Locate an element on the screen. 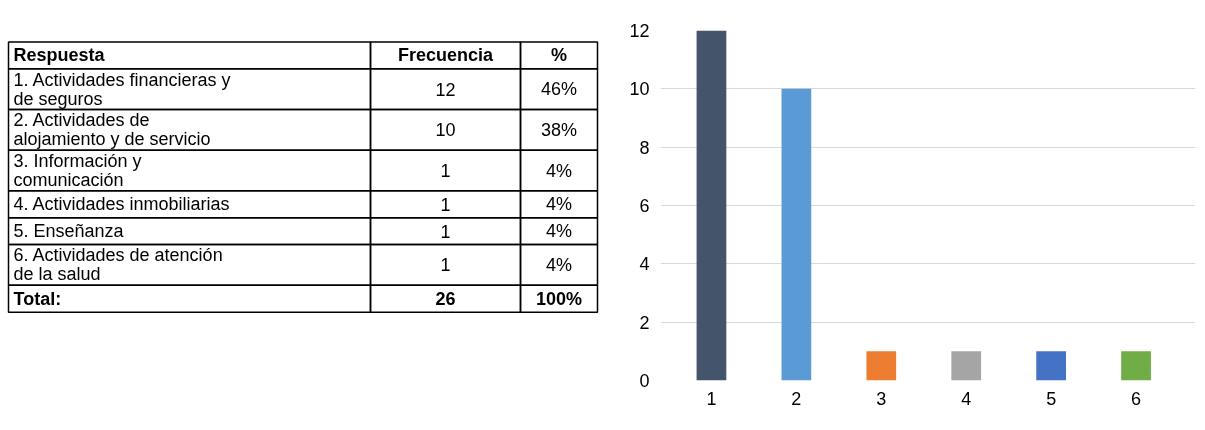 Image resolution: width=1205 pixels, height=430 pixels. text: 100% is located at coordinates (559, 298).